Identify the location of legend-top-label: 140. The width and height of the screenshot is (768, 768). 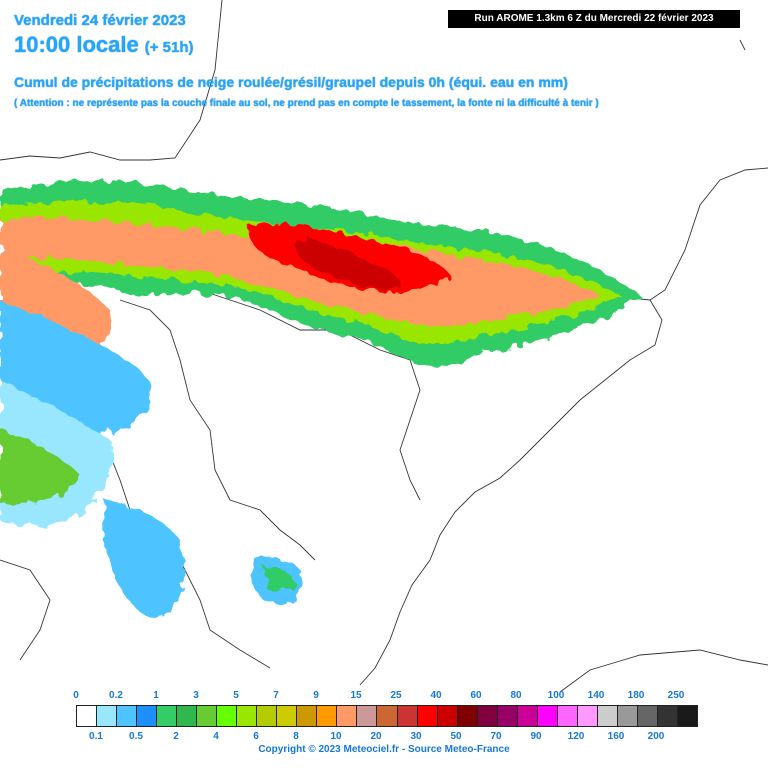
(596, 695).